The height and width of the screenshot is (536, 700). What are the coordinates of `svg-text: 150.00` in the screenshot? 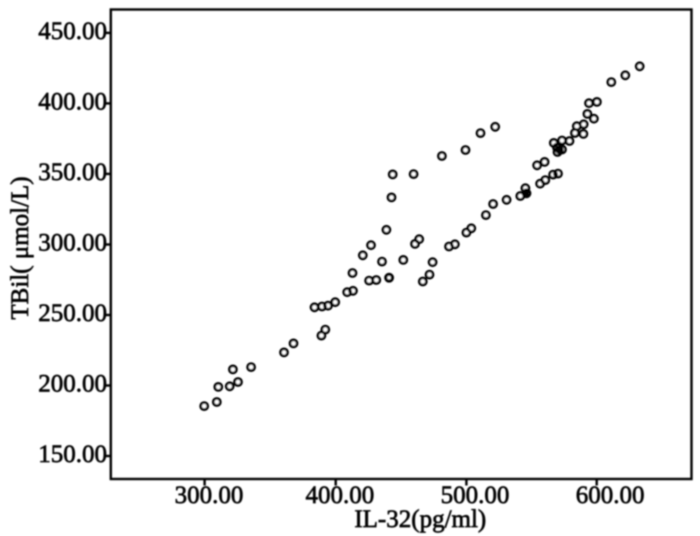 It's located at (72, 454).